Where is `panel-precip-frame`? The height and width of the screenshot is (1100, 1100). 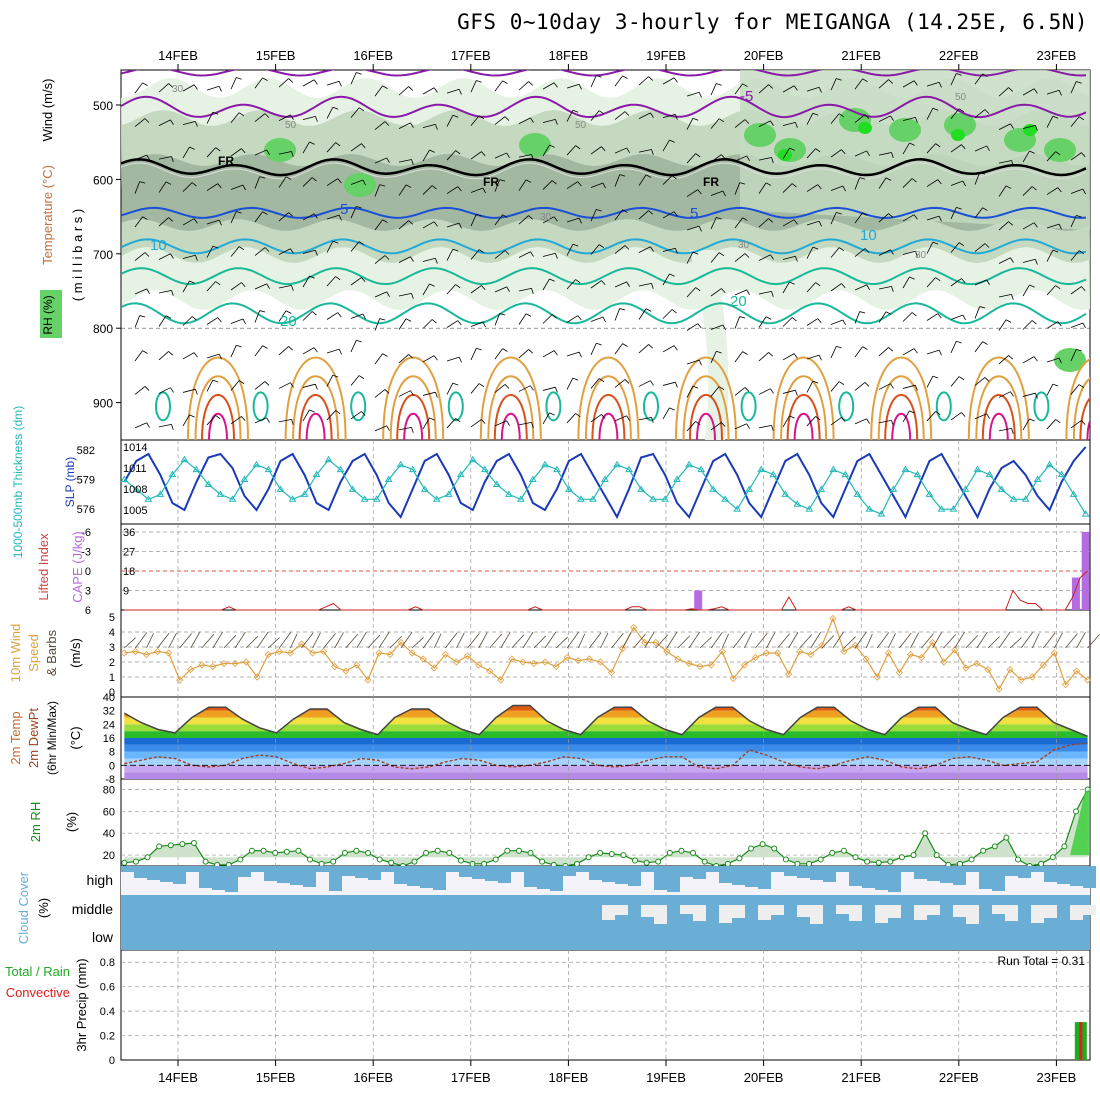 panel-precip-frame is located at coordinates (605, 1005).